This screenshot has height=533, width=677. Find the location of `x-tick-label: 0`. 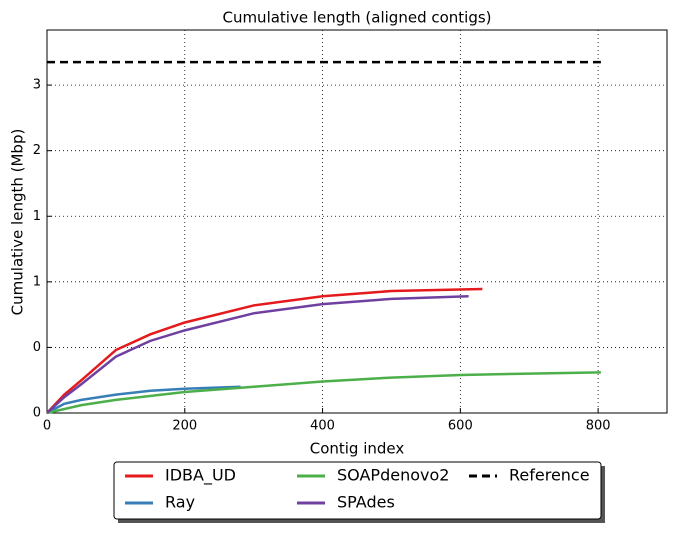

x-tick-label: 0 is located at coordinates (47, 426).